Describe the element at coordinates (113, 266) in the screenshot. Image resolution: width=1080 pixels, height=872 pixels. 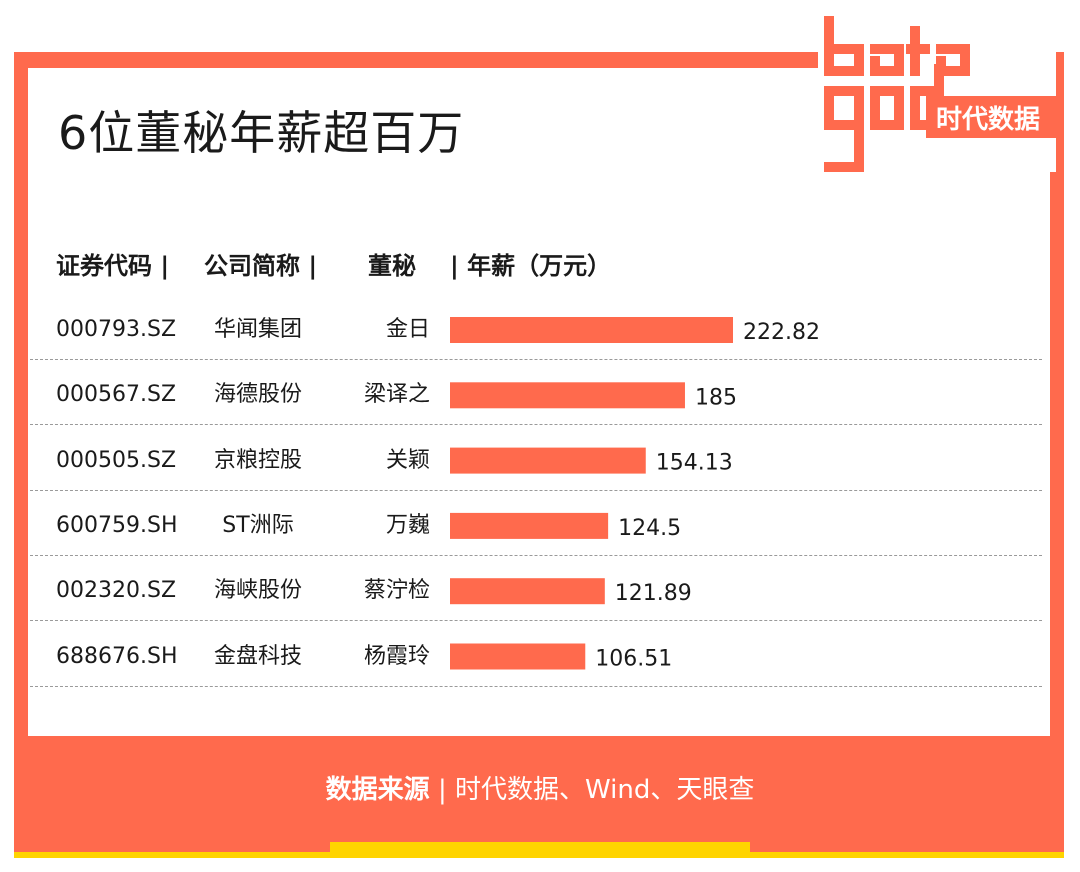
I see `header-code: 证券代码 |` at that location.